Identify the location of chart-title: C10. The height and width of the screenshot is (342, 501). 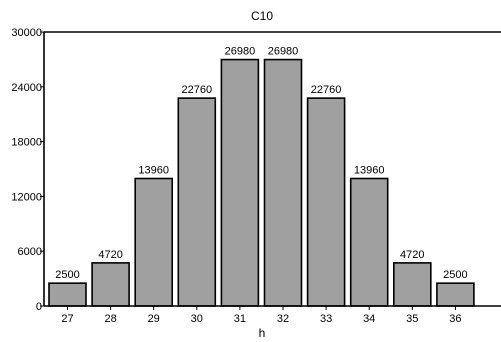
(262, 16).